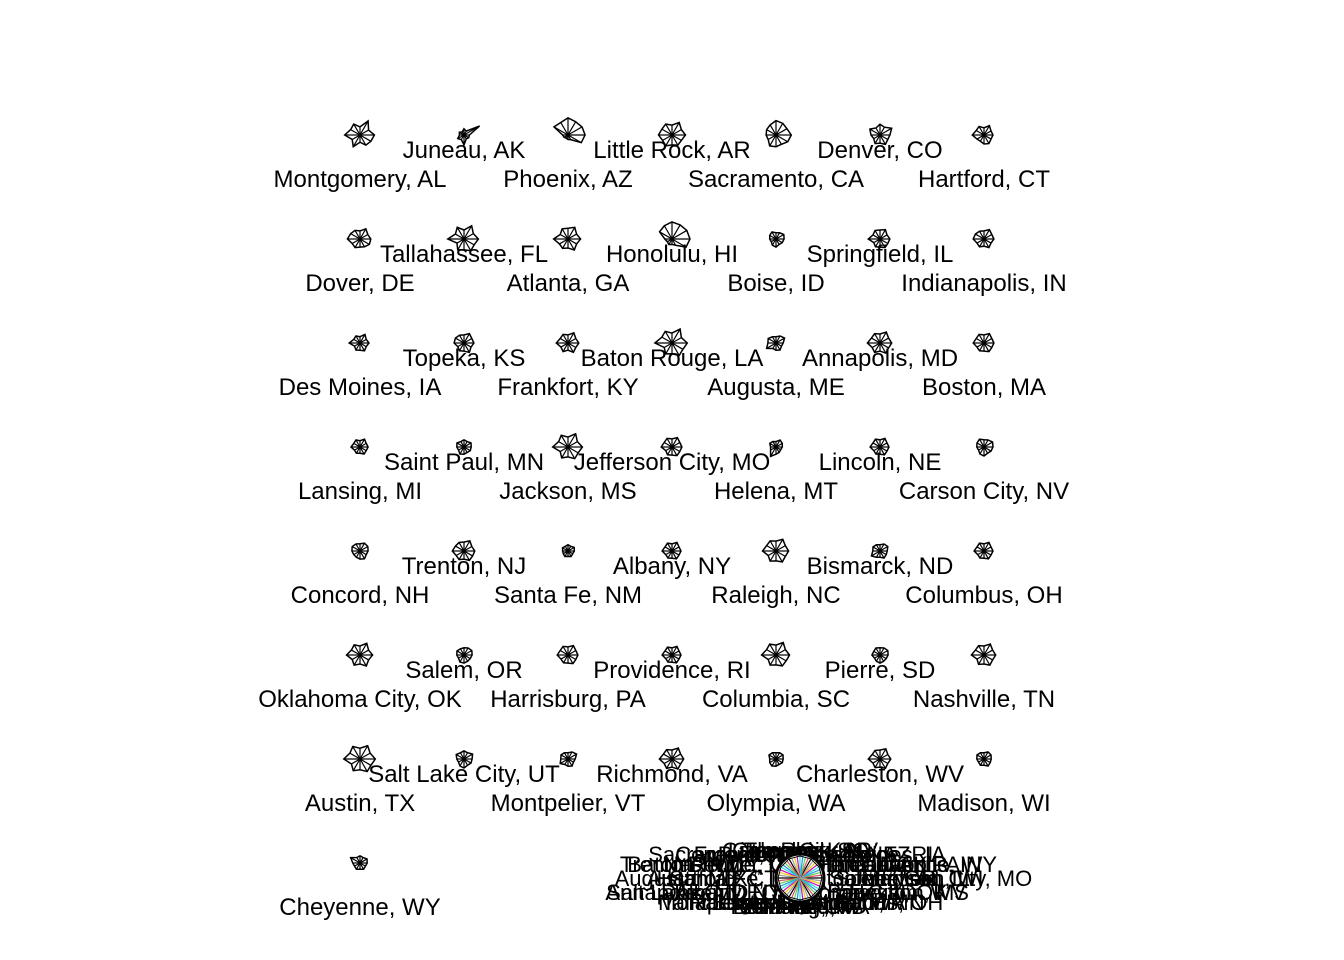 The image size is (1344, 960). Describe the element at coordinates (359, 907) in the screenshot. I see `city-label: Cheyenne, WY` at that location.